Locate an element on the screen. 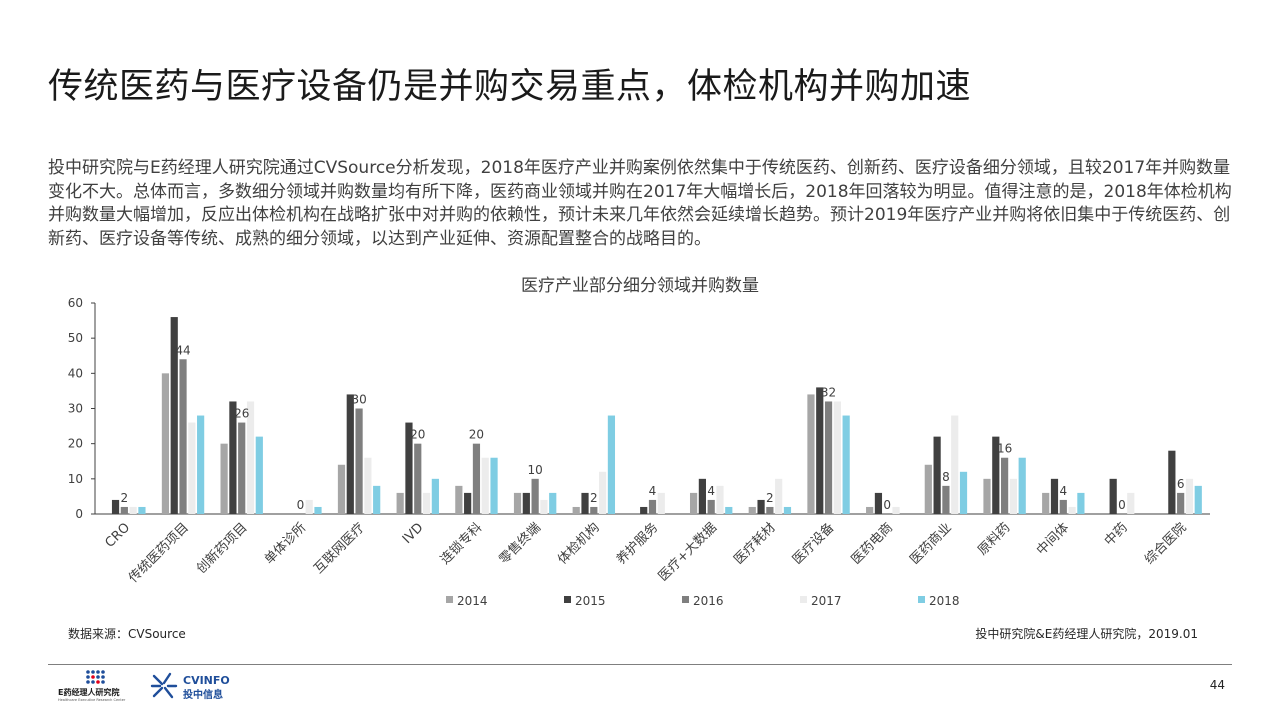  data-source-note: 数据来源：CVSource is located at coordinates (127, 634).